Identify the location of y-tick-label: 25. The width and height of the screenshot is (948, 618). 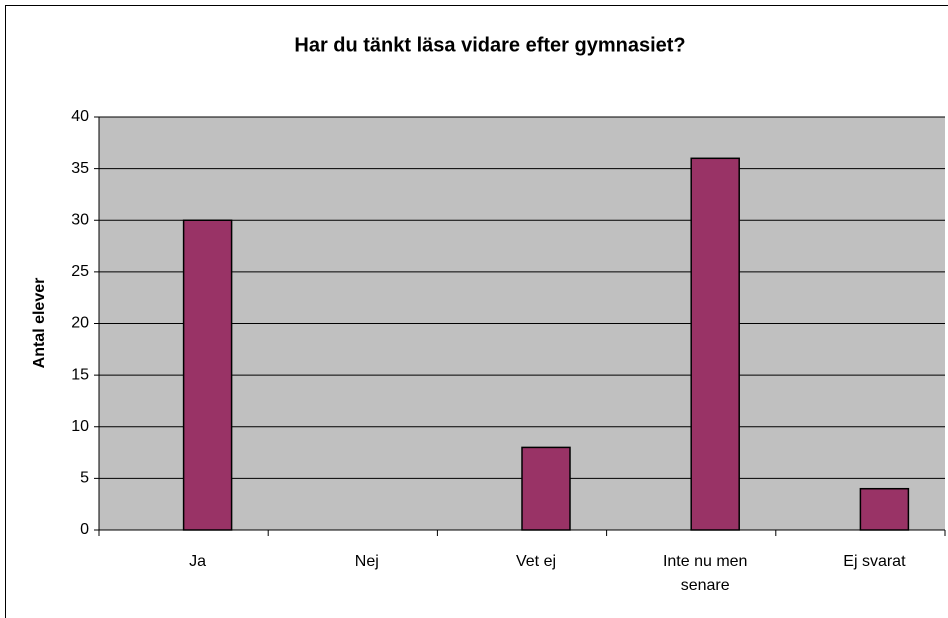
(80, 271).